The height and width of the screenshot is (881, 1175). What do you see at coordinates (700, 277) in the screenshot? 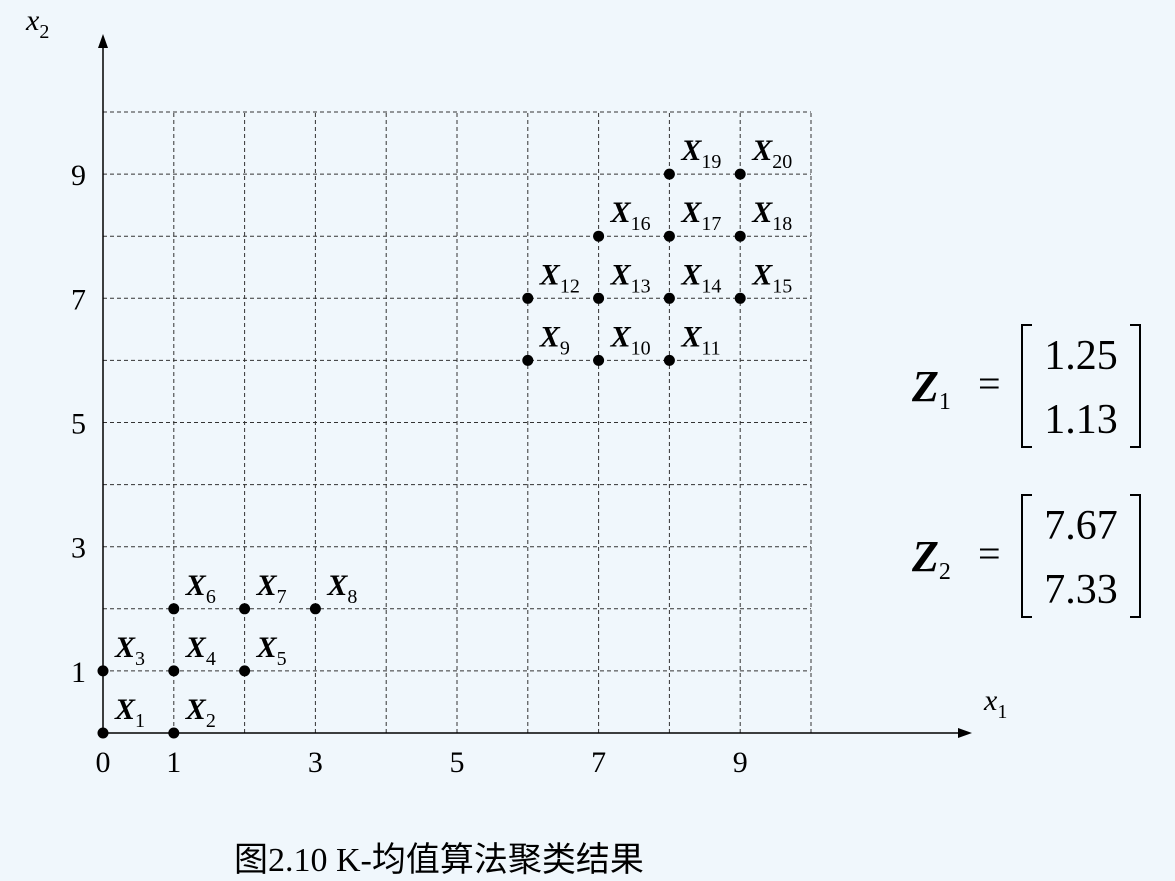
I see `point-label: X14` at bounding box center [700, 277].